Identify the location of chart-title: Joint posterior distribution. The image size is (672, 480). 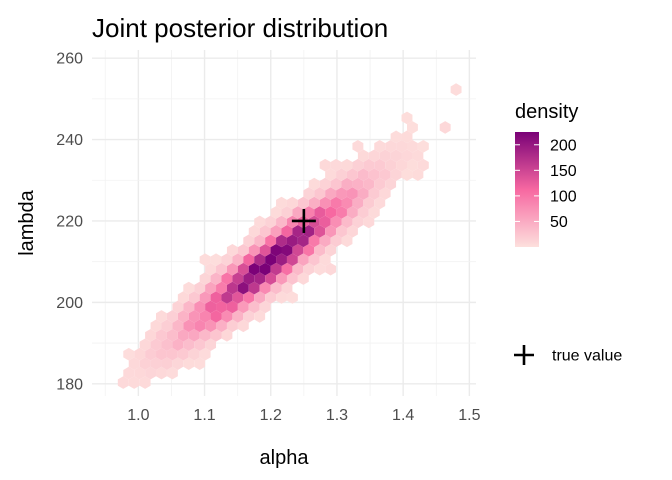
(240, 28).